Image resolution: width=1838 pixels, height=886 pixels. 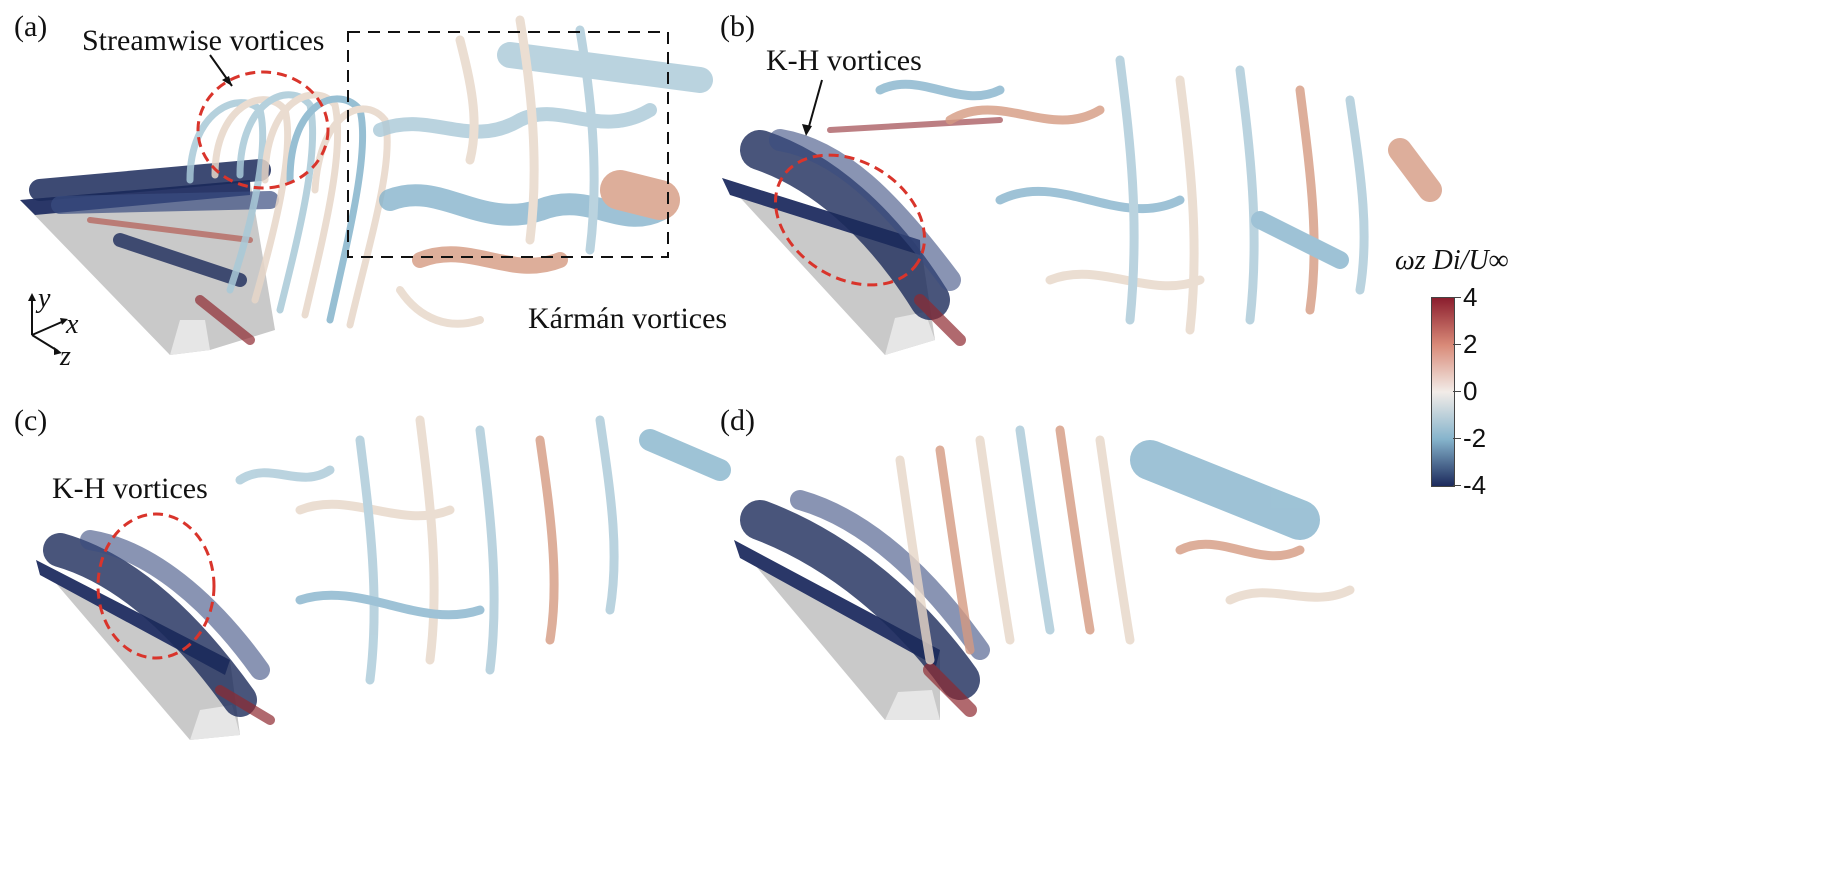 What do you see at coordinates (1470, 297) in the screenshot?
I see `colorbar-tick-label: 4` at bounding box center [1470, 297].